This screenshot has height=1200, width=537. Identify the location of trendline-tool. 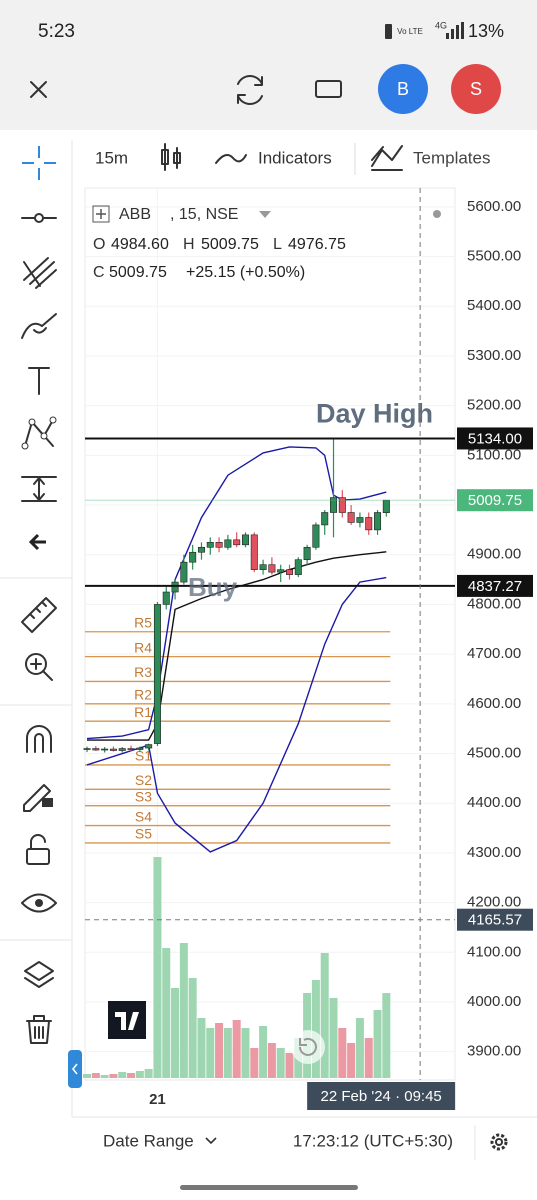
(39, 218).